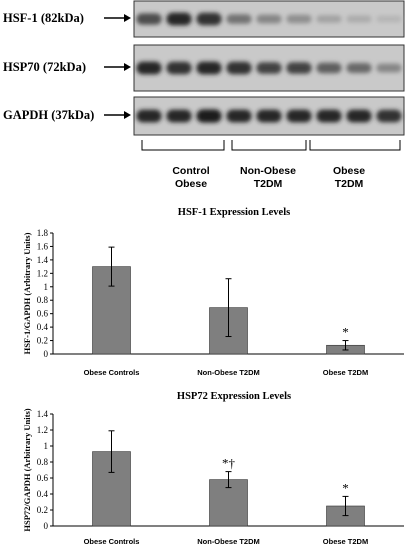 This screenshot has width=416, height=549. What do you see at coordinates (43, 233) in the screenshot?
I see `y-tick-label: 1.8` at bounding box center [43, 233].